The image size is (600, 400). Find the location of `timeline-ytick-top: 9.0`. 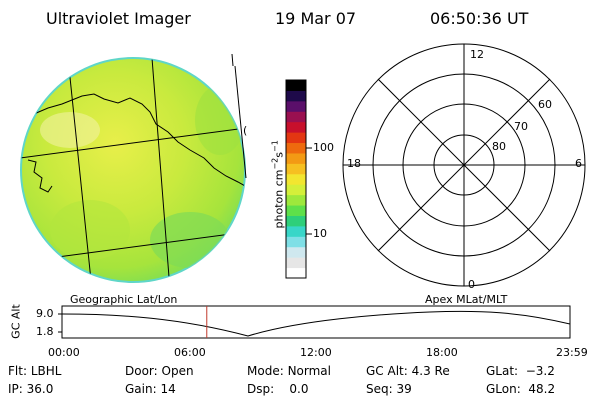

timeline-ytick-top: 9.0 is located at coordinates (45, 313).